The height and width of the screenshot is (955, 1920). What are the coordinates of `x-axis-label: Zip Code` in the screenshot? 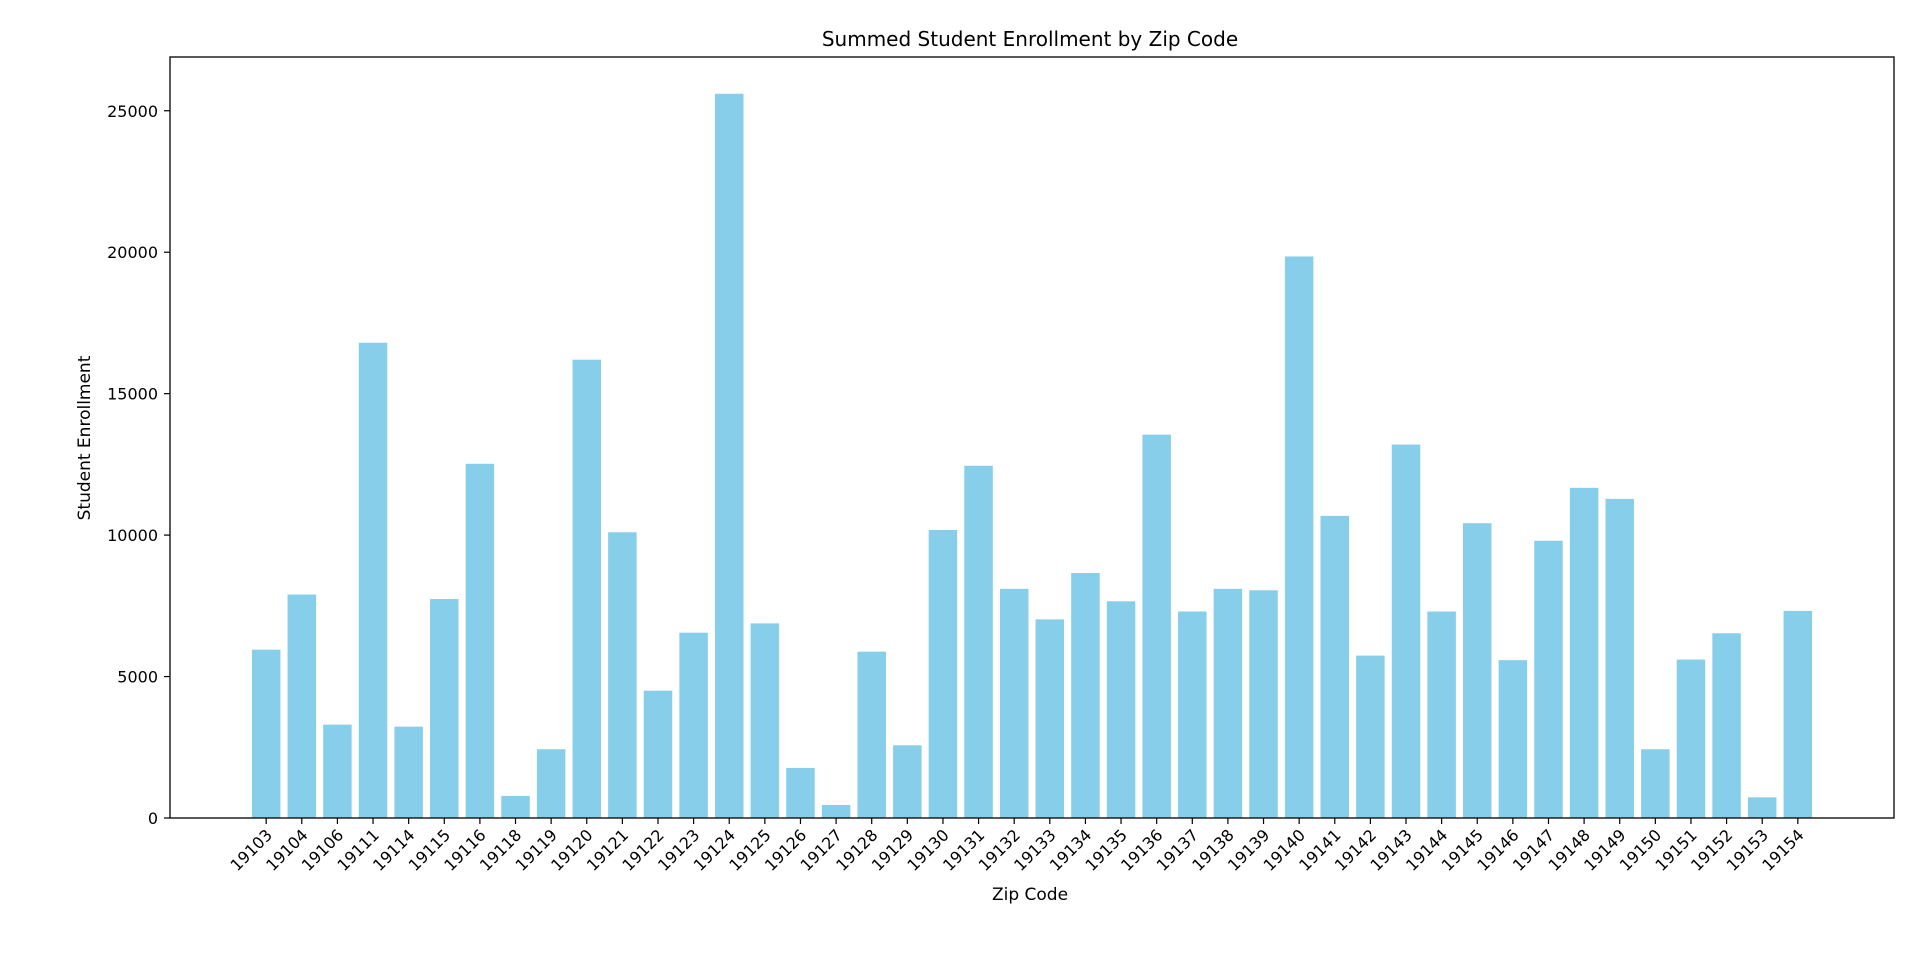 It's located at (1030, 895).